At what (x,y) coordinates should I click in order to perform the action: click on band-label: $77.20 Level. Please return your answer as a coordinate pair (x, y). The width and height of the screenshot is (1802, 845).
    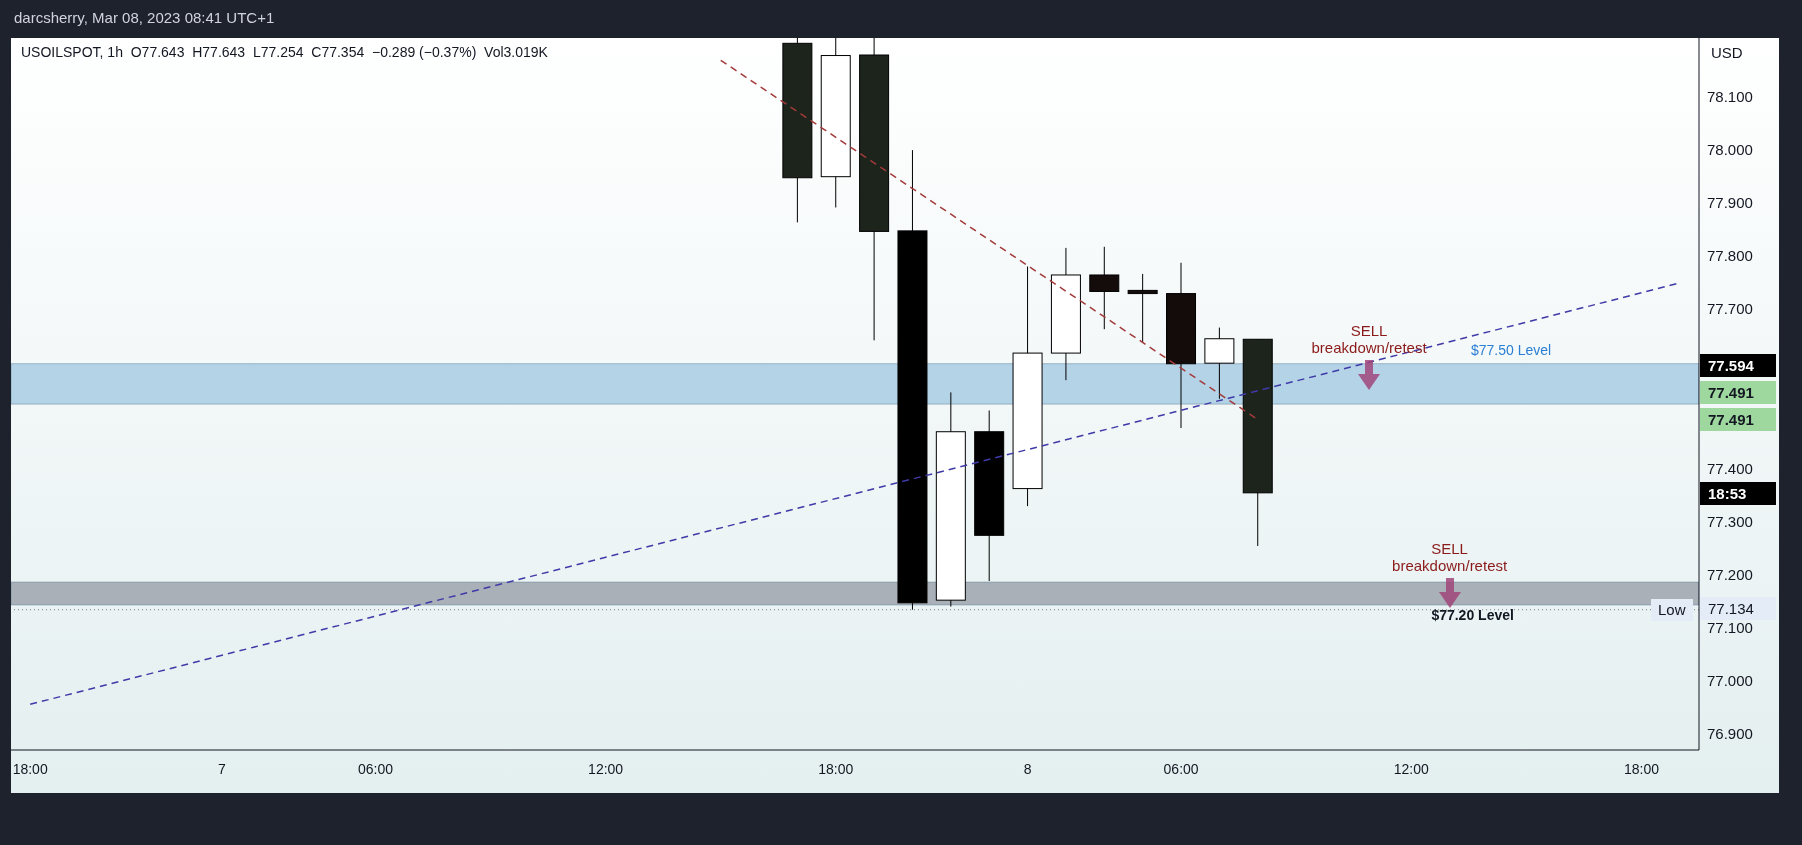
    Looking at the image, I should click on (1472, 614).